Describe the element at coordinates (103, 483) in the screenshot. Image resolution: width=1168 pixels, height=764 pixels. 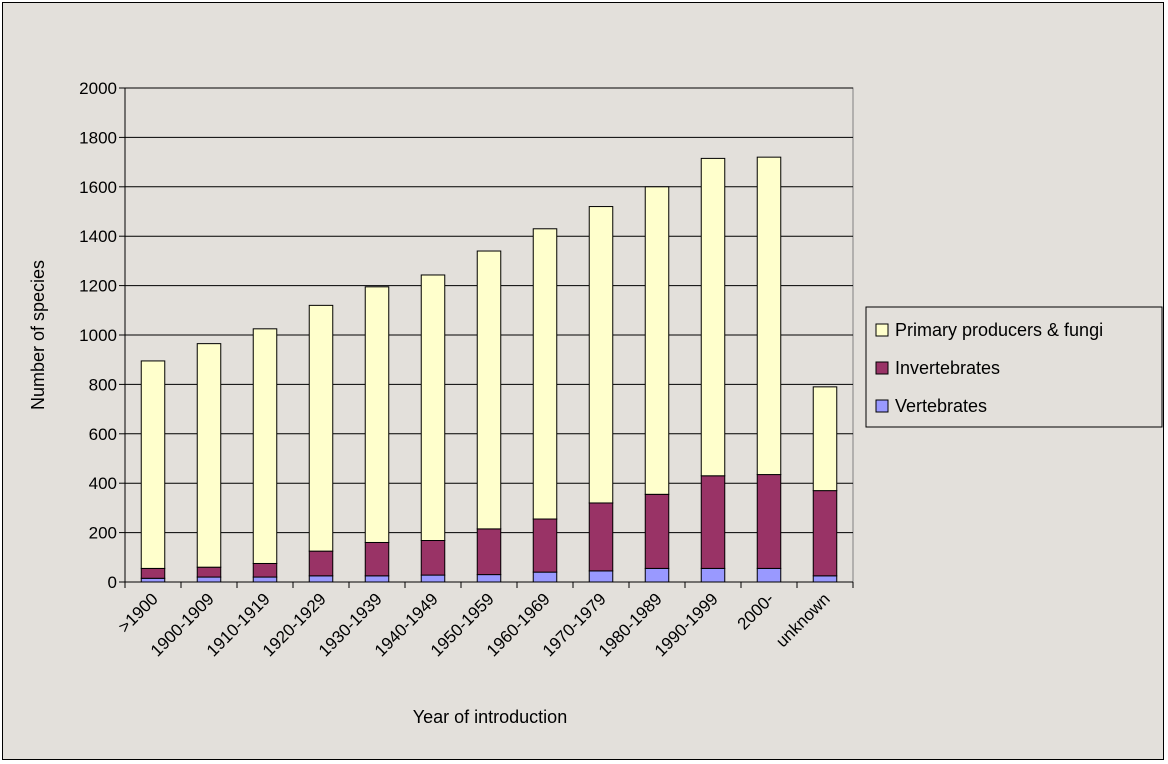
I see `y-tick-label: 400` at that location.